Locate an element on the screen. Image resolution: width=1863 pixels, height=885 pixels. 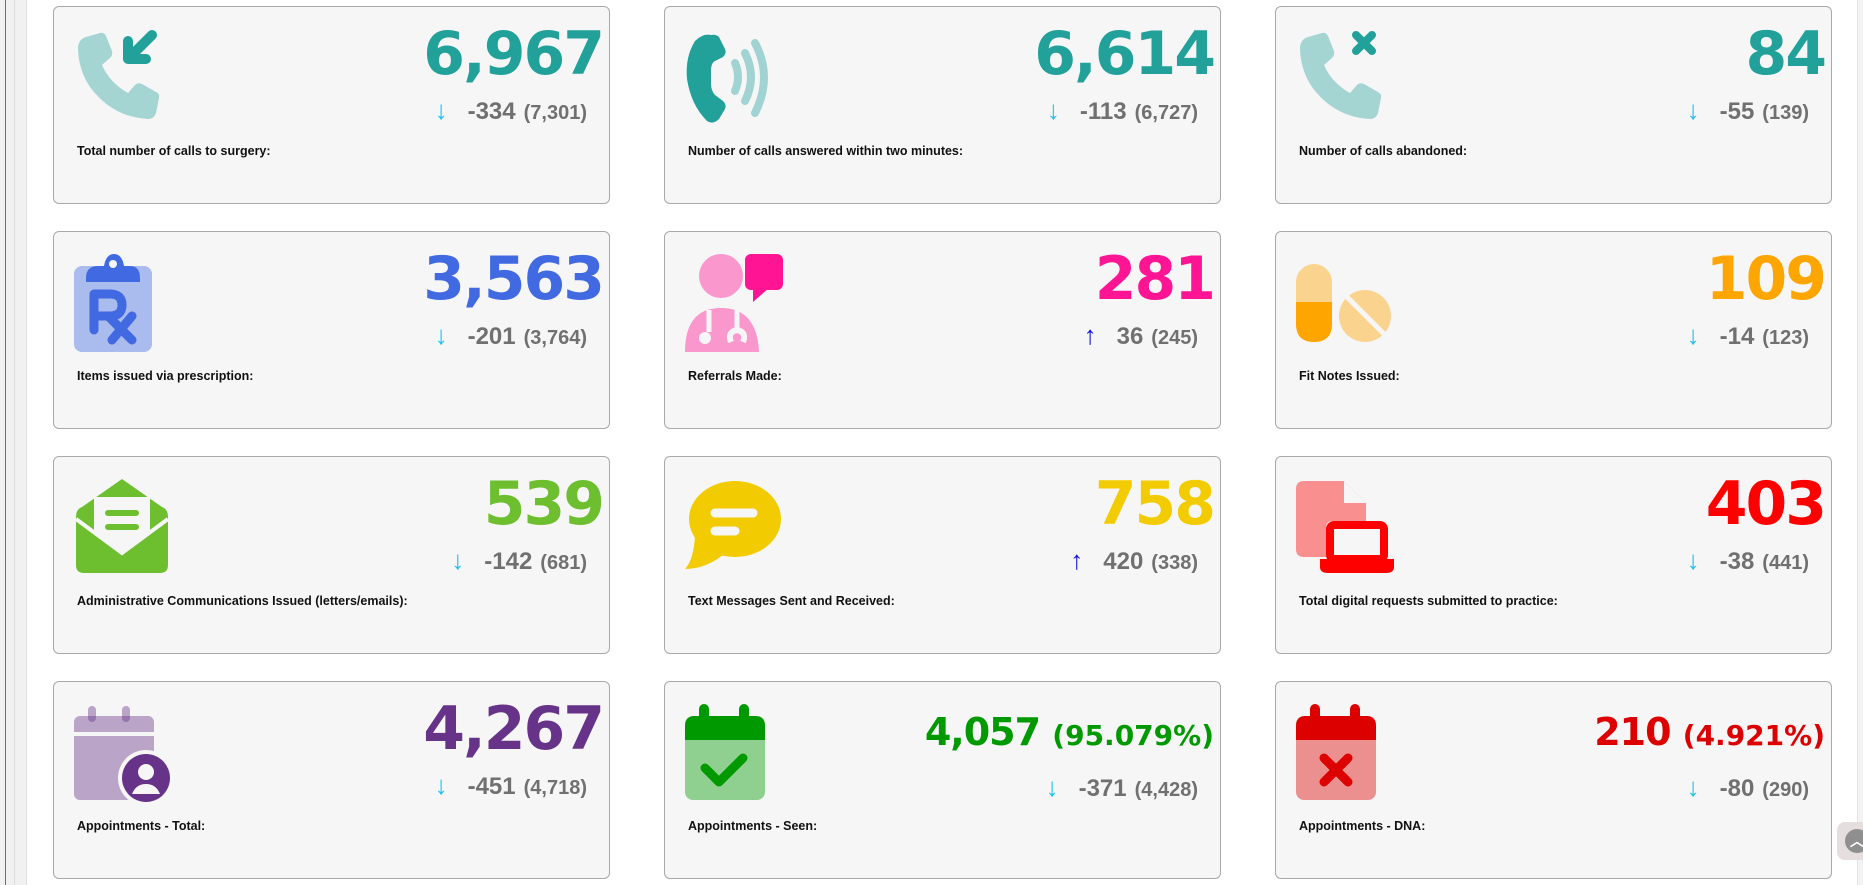
phone-missed-icon is located at coordinates (1344, 77).